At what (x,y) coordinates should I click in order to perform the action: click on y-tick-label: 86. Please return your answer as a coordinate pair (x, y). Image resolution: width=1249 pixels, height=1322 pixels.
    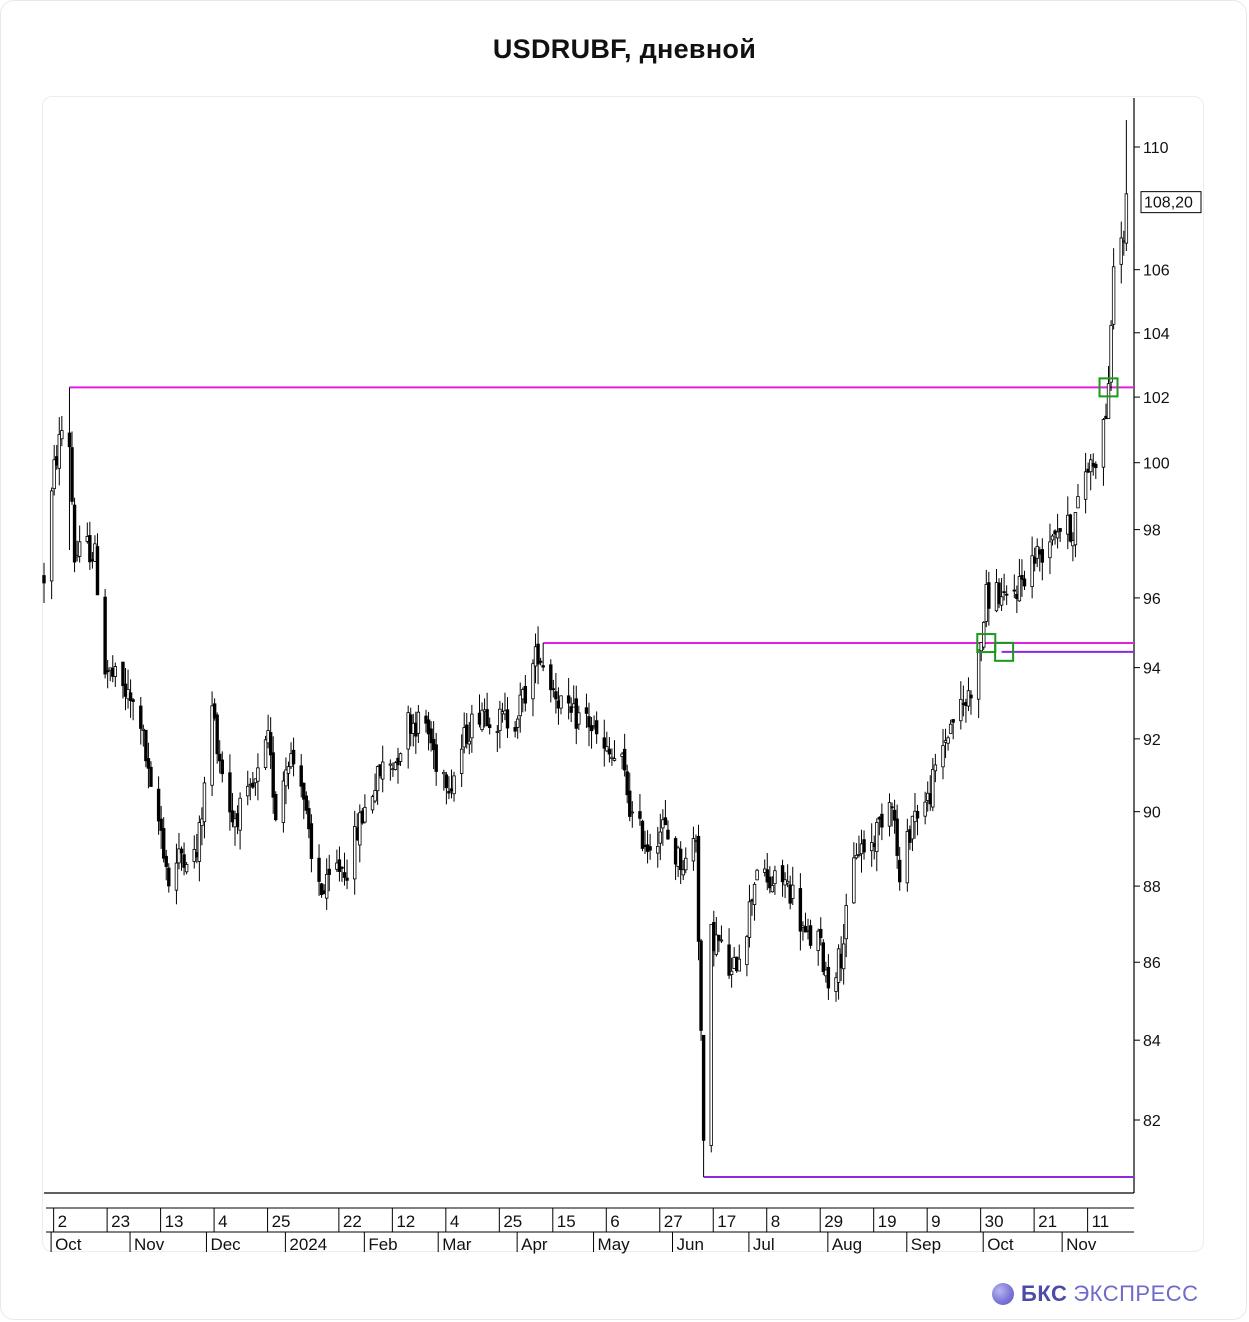
    Looking at the image, I should click on (1152, 963).